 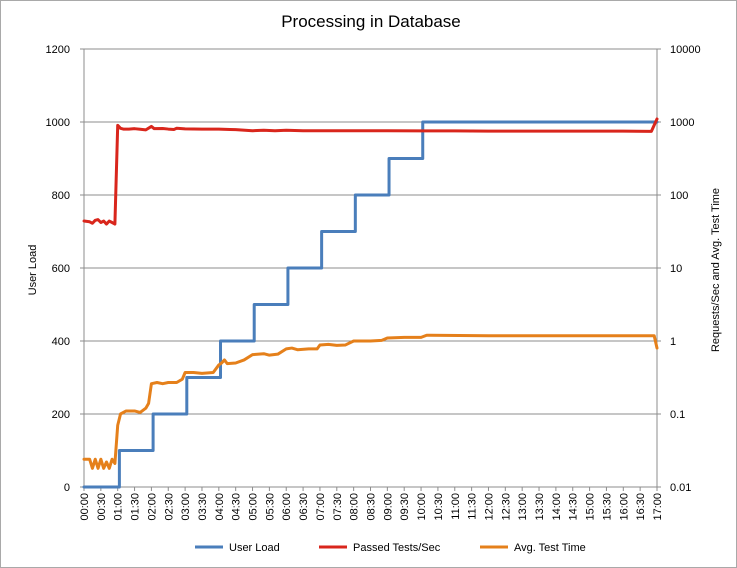 I want to click on x-tick-label: 12:30, so click(x=506, y=507).